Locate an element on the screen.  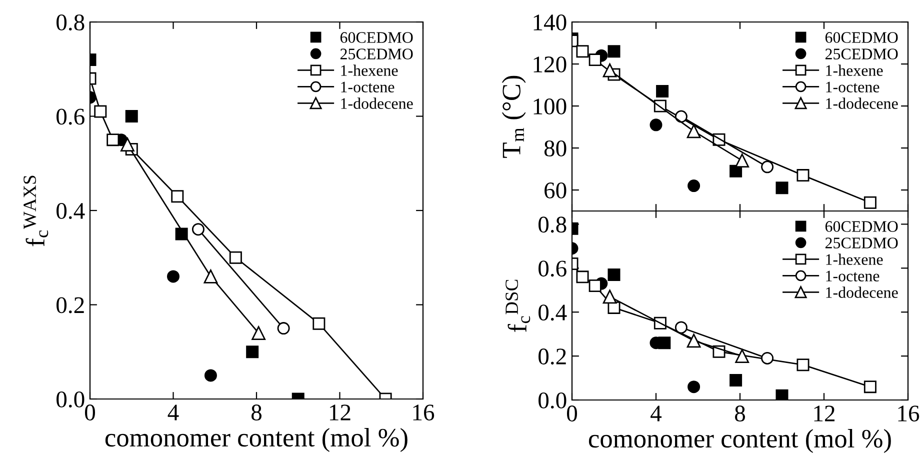
y-tick-label: 80 is located at coordinates (555, 148).